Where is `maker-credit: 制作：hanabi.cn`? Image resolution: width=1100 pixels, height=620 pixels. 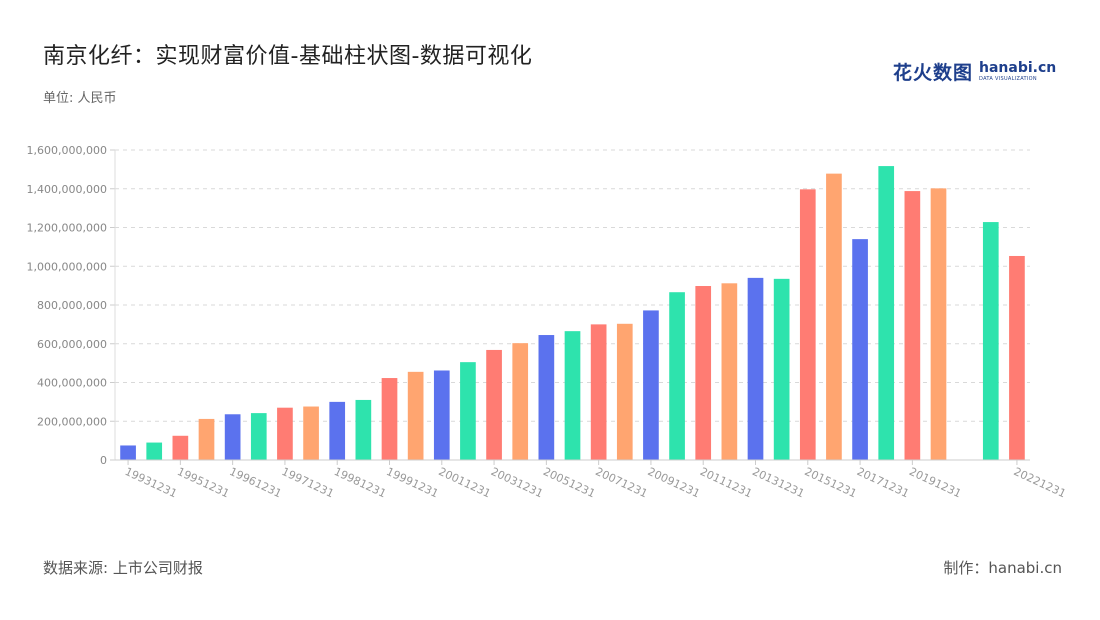 maker-credit: 制作：hanabi.cn is located at coordinates (1002, 568).